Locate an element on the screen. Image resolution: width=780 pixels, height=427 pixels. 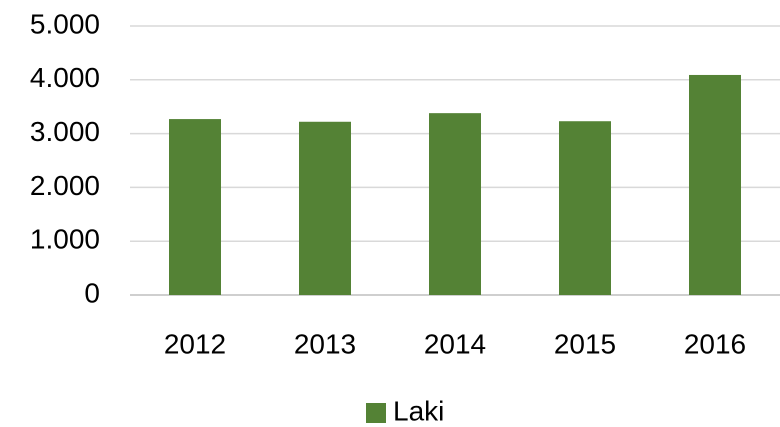
legend-label: Laki is located at coordinates (418, 410).